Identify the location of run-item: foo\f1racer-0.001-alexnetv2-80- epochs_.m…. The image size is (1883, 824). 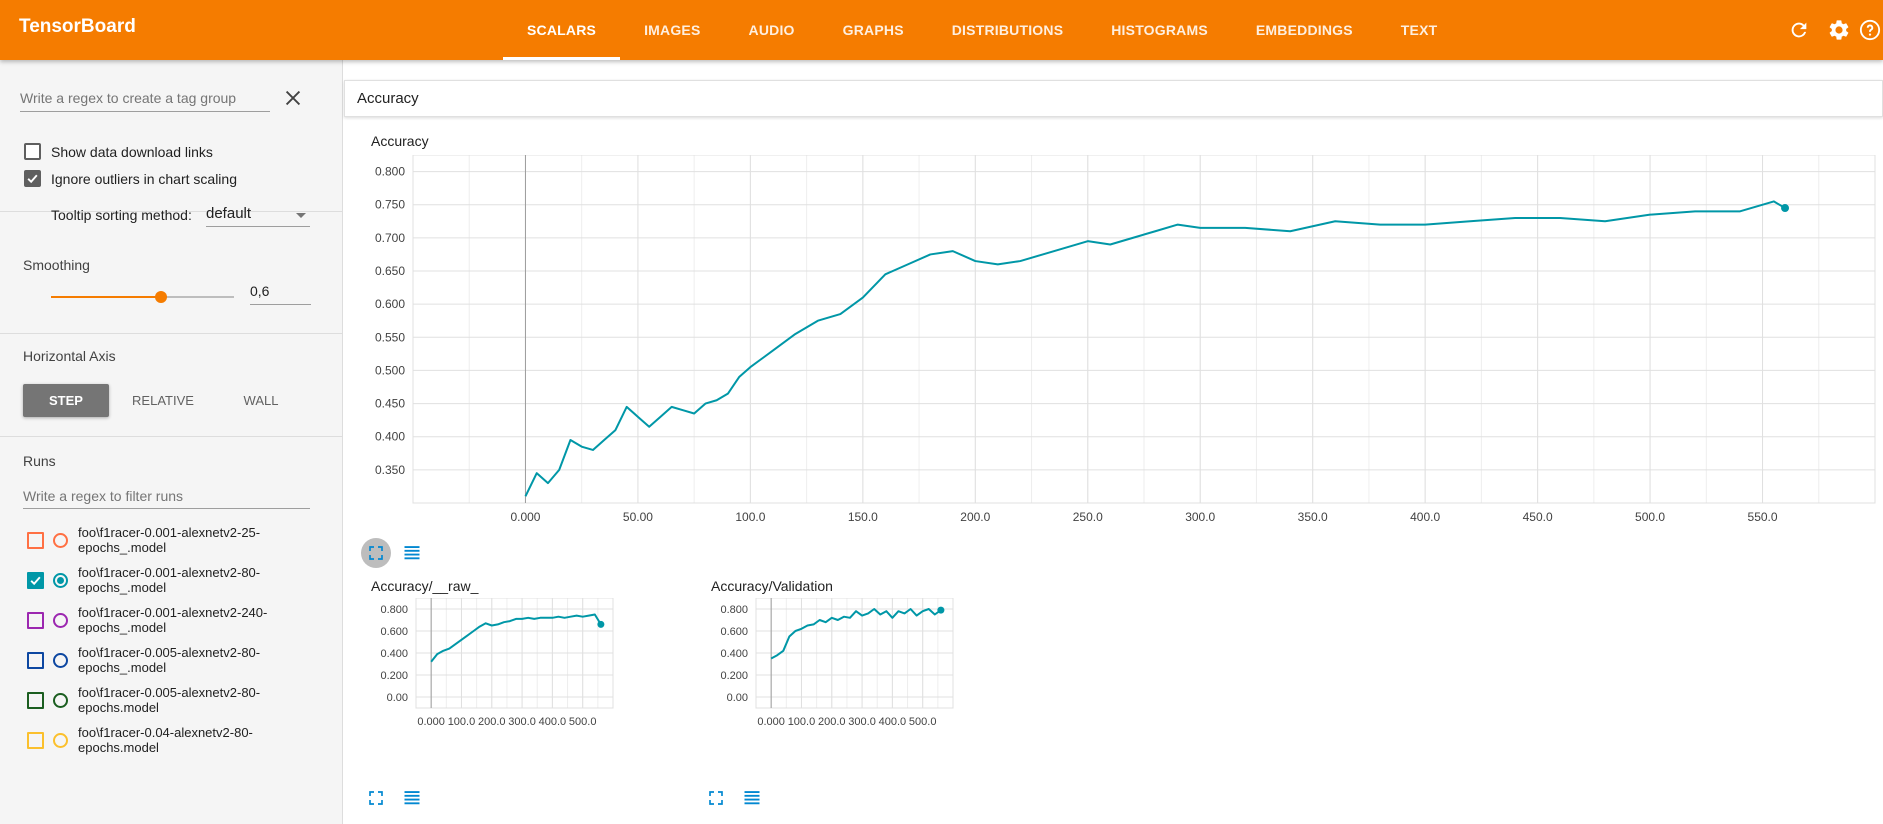
(152, 580).